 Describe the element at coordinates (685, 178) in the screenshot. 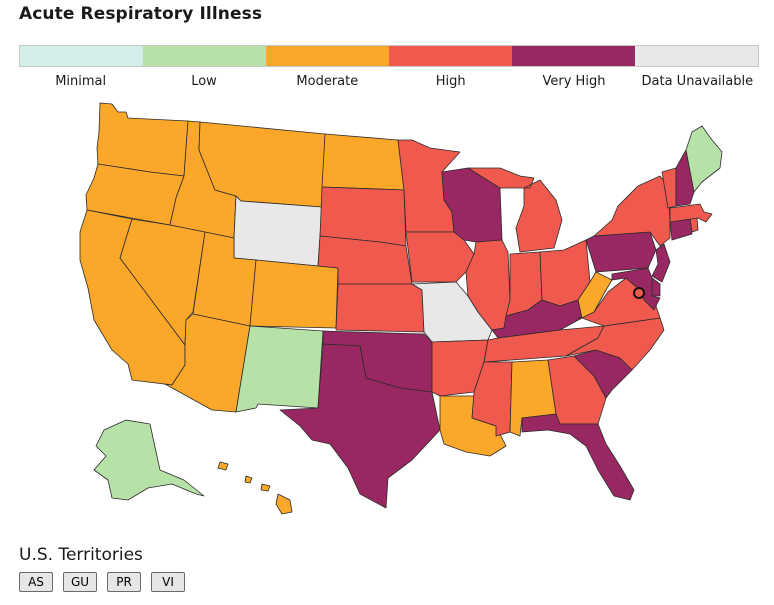

I see `state-nh` at that location.